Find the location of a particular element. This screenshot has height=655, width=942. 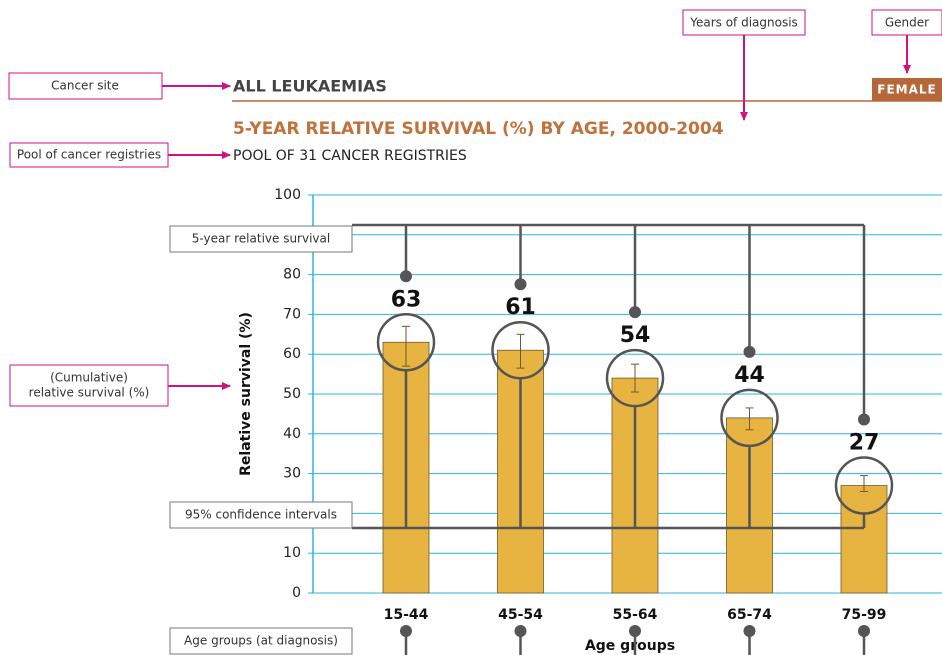

x-axis-label: Age groups is located at coordinates (630, 646).